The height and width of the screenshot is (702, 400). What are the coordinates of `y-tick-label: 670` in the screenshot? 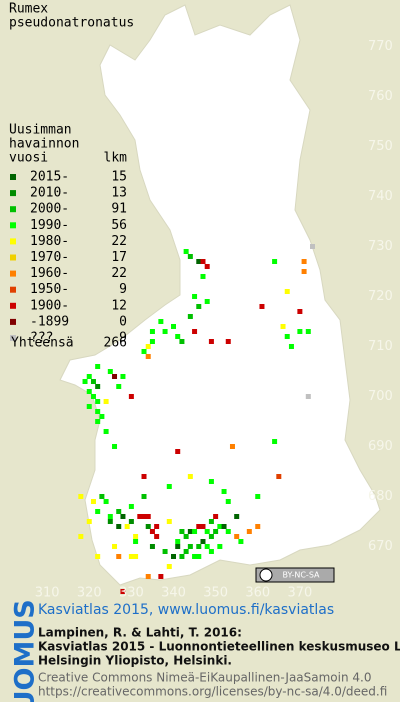 It's located at (380, 546).